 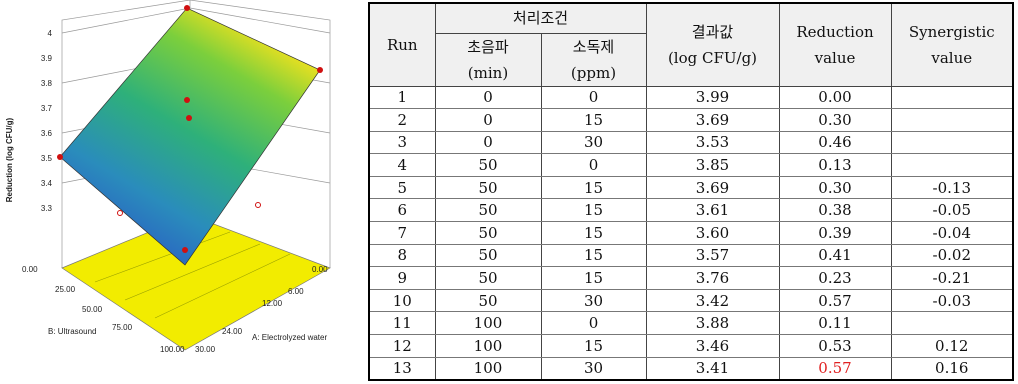 I want to click on axis-text: 100.00, so click(x=172, y=349).